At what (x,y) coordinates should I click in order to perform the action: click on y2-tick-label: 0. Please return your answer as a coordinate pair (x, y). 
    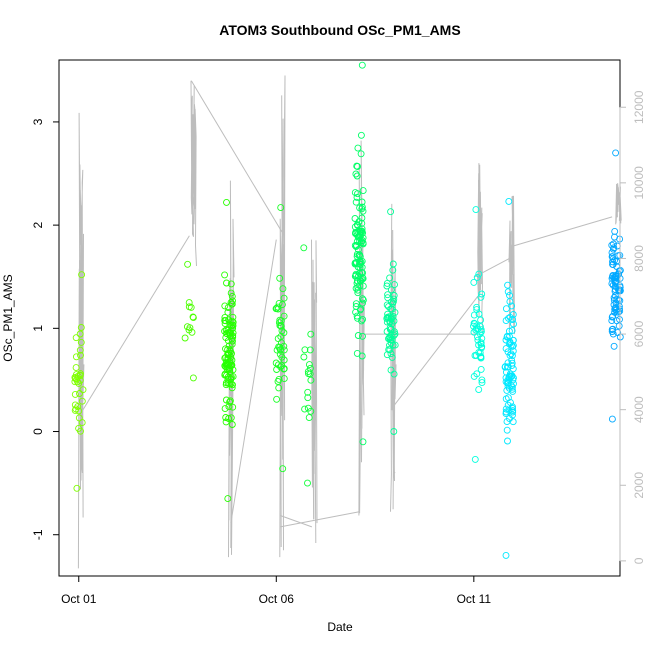
    Looking at the image, I should click on (639, 560).